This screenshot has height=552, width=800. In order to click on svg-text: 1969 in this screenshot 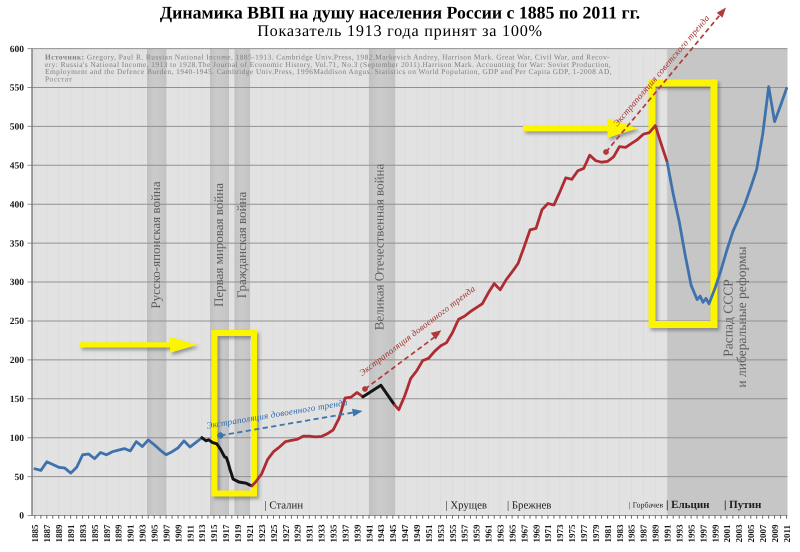, I will do `click(536, 533)`.